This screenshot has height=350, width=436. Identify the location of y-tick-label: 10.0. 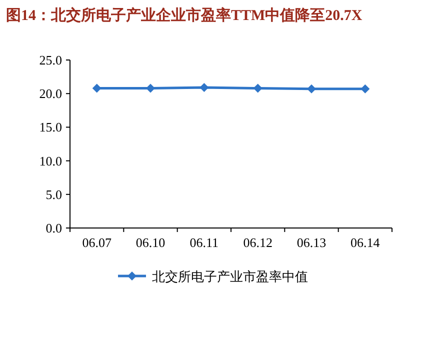
(50, 160).